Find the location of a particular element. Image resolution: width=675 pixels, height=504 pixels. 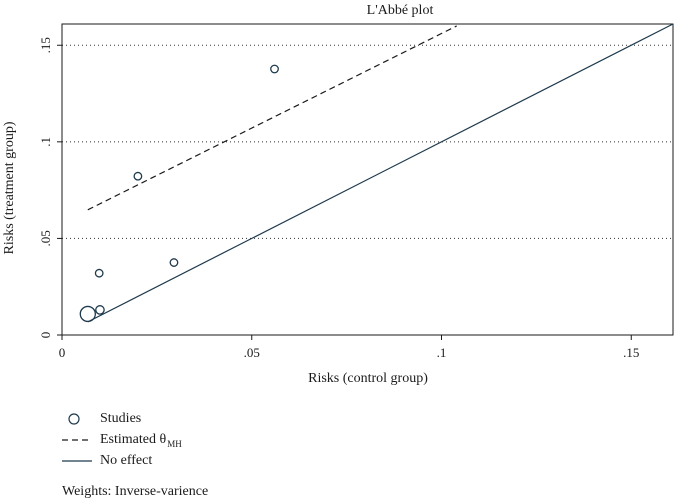

legend-item-studies: Studies is located at coordinates (122, 418).